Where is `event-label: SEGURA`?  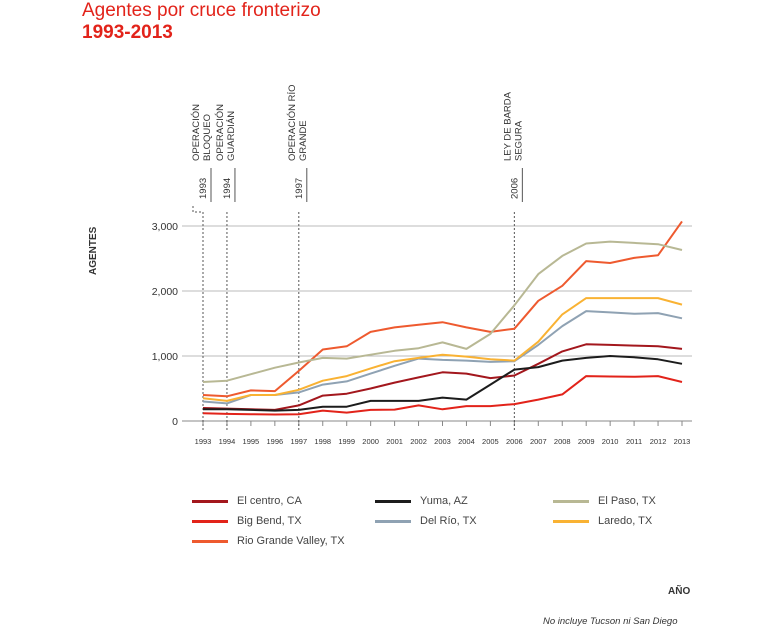
event-label: SEGURA is located at coordinates (518, 140).